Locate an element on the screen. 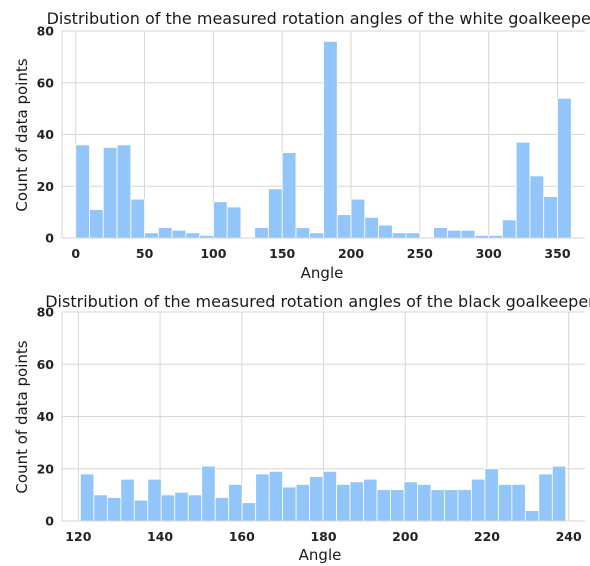 Image resolution: width=590 pixels, height=566 pixels. y-tick-label: 40 is located at coordinates (46, 416).